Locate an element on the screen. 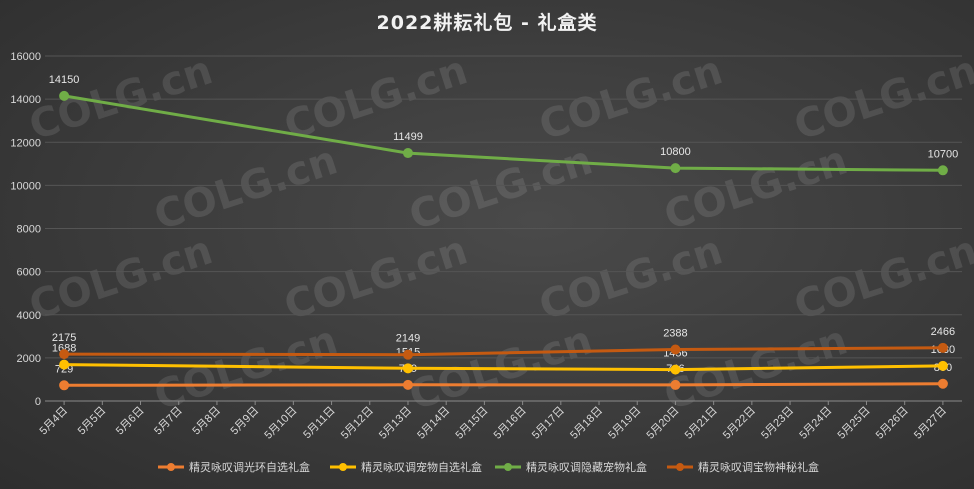 This screenshot has height=489, width=974. y-tick-label: 8000 is located at coordinates (29, 230).